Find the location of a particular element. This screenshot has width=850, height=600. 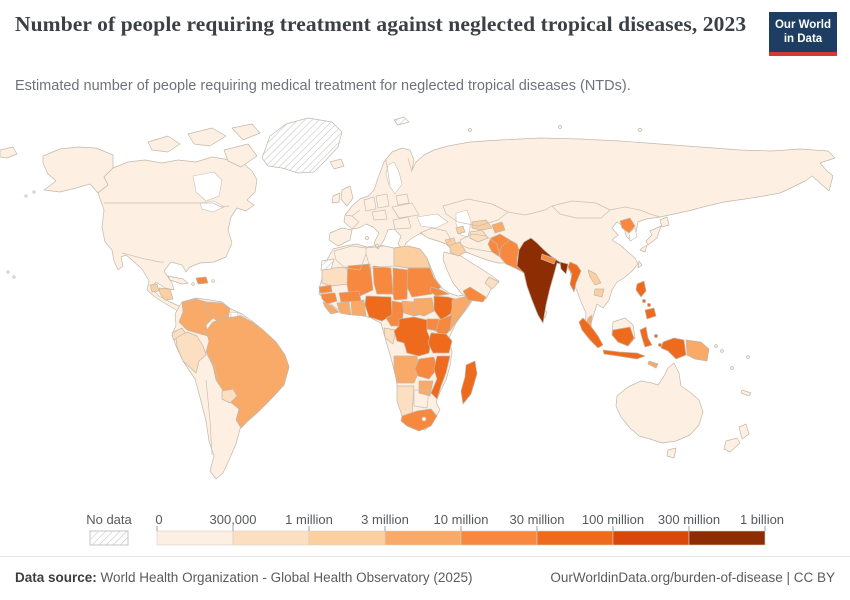

country-greenland-nodata is located at coordinates (302, 145).